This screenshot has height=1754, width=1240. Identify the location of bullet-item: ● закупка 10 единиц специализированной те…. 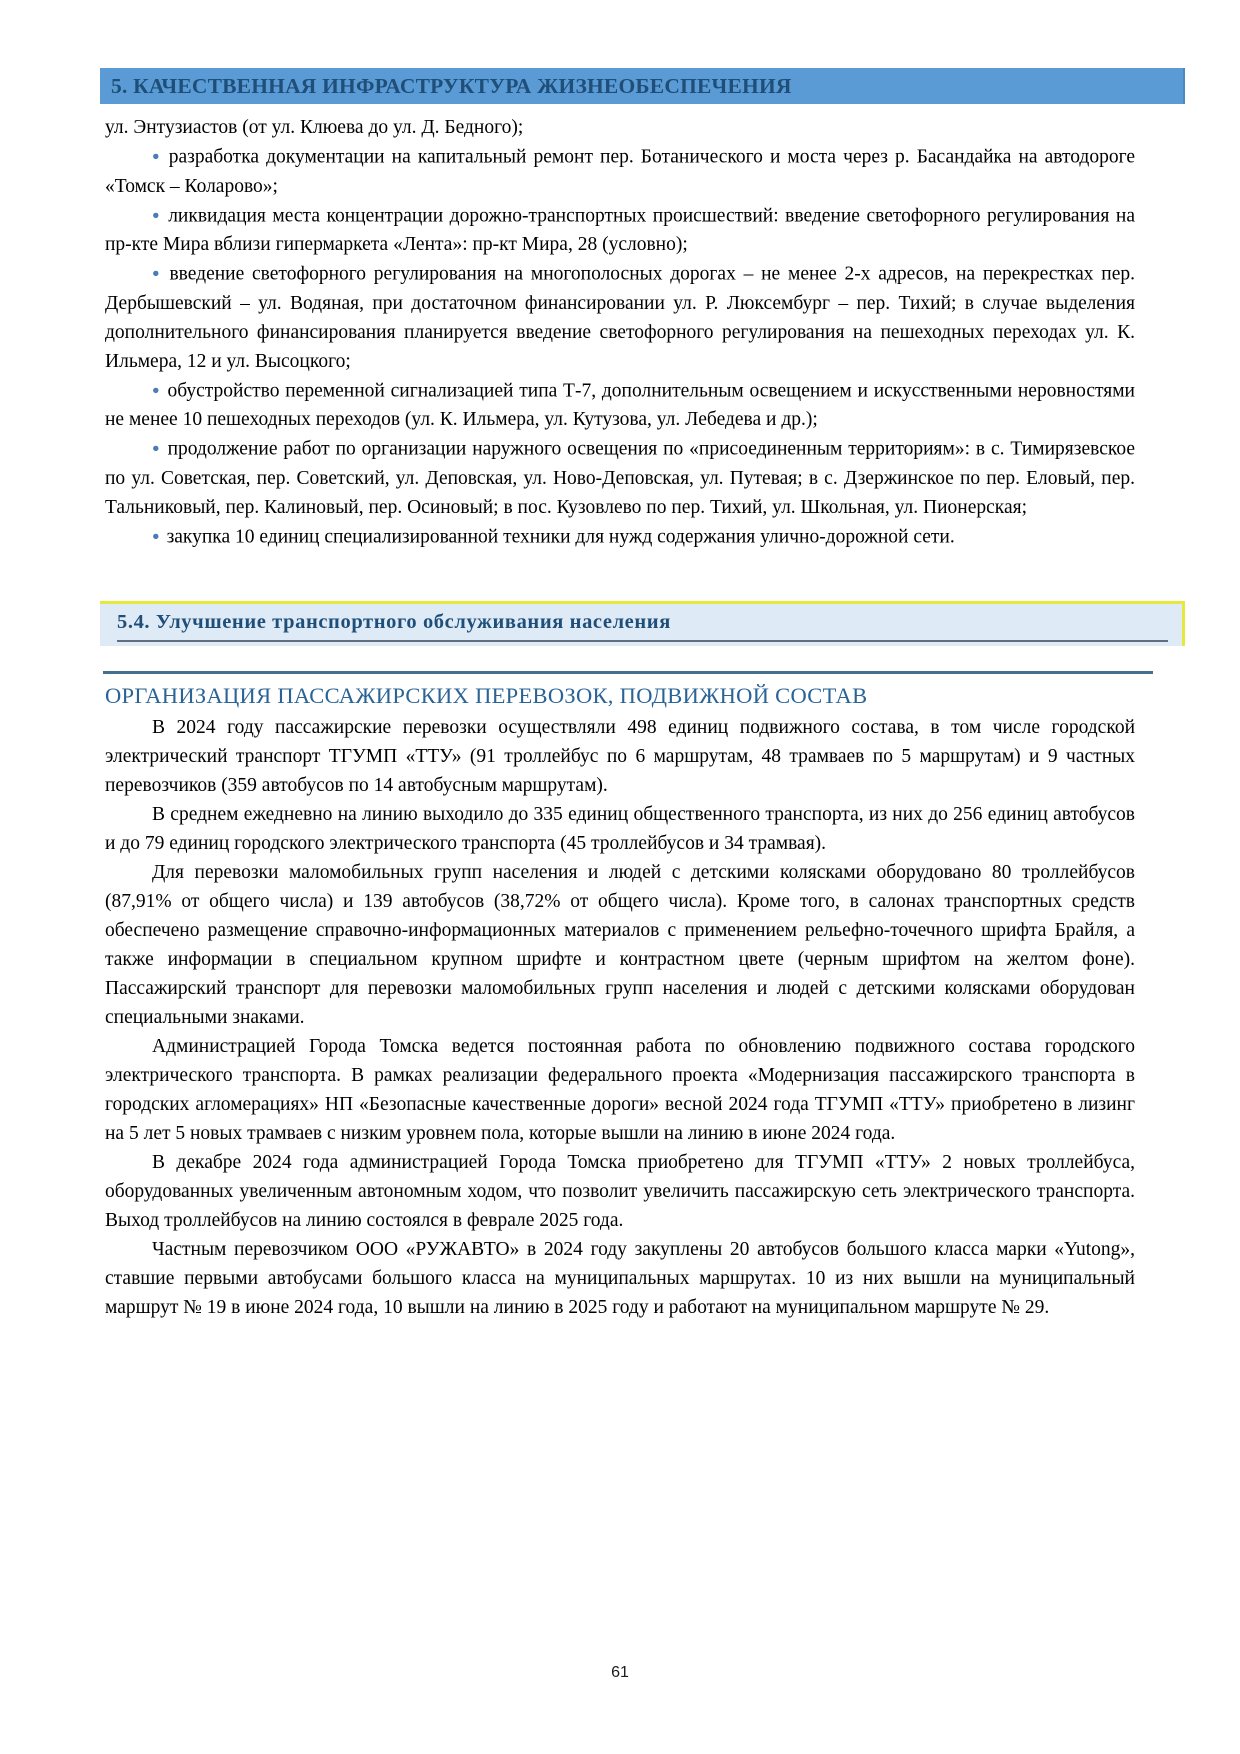
(620, 537).